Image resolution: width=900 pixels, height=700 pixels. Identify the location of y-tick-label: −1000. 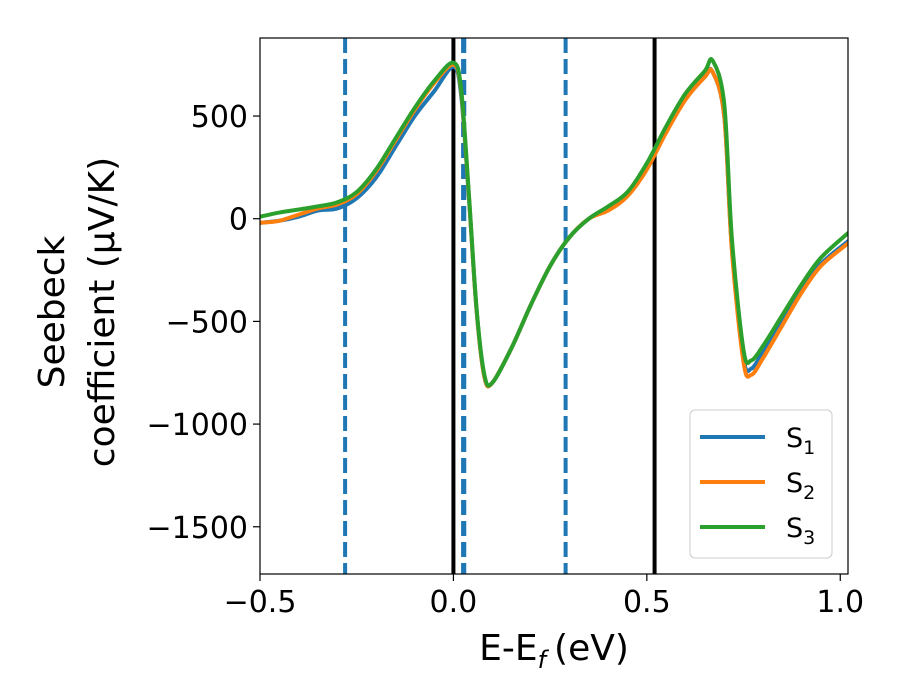
(197, 425).